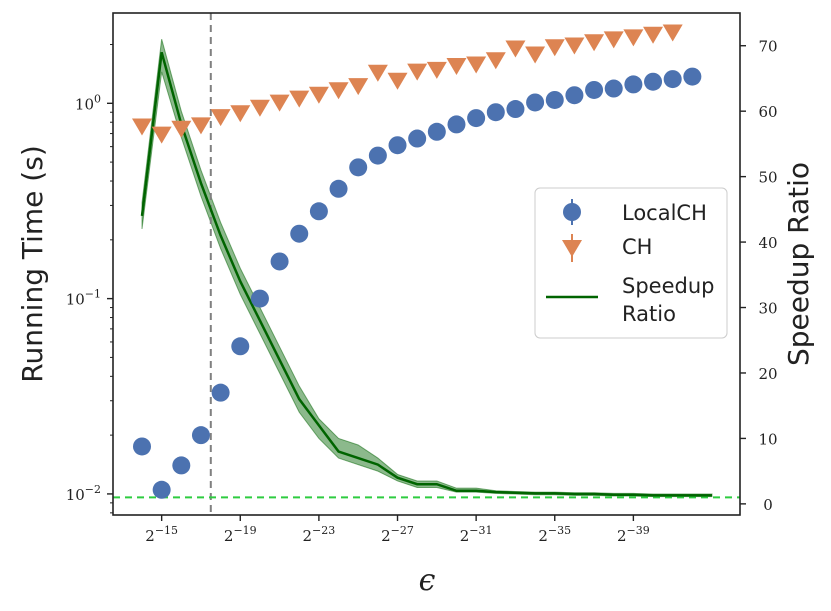  What do you see at coordinates (768, 505) in the screenshot?
I see `right-tick-label: 0` at bounding box center [768, 505].